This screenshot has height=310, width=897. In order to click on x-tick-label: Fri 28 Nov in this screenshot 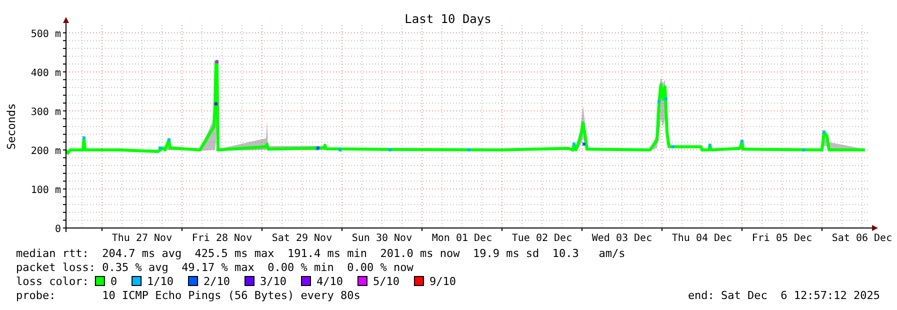, I will do `click(222, 238)`.